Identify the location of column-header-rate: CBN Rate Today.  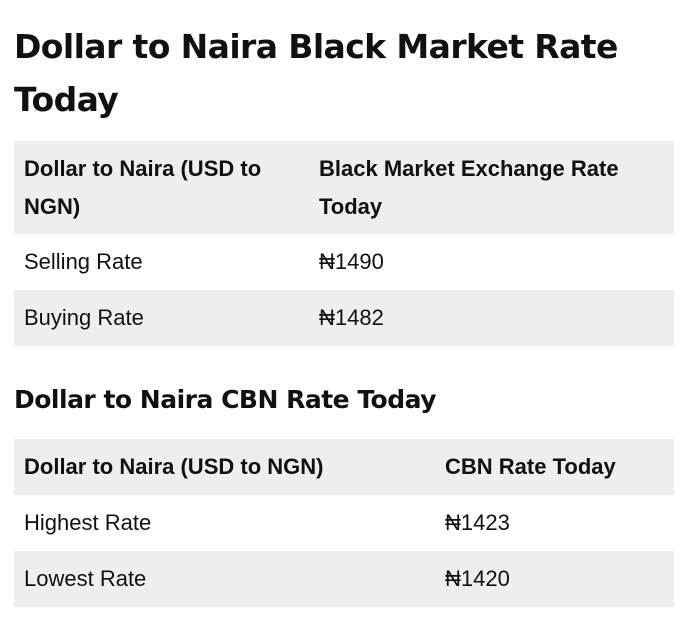
(530, 466).